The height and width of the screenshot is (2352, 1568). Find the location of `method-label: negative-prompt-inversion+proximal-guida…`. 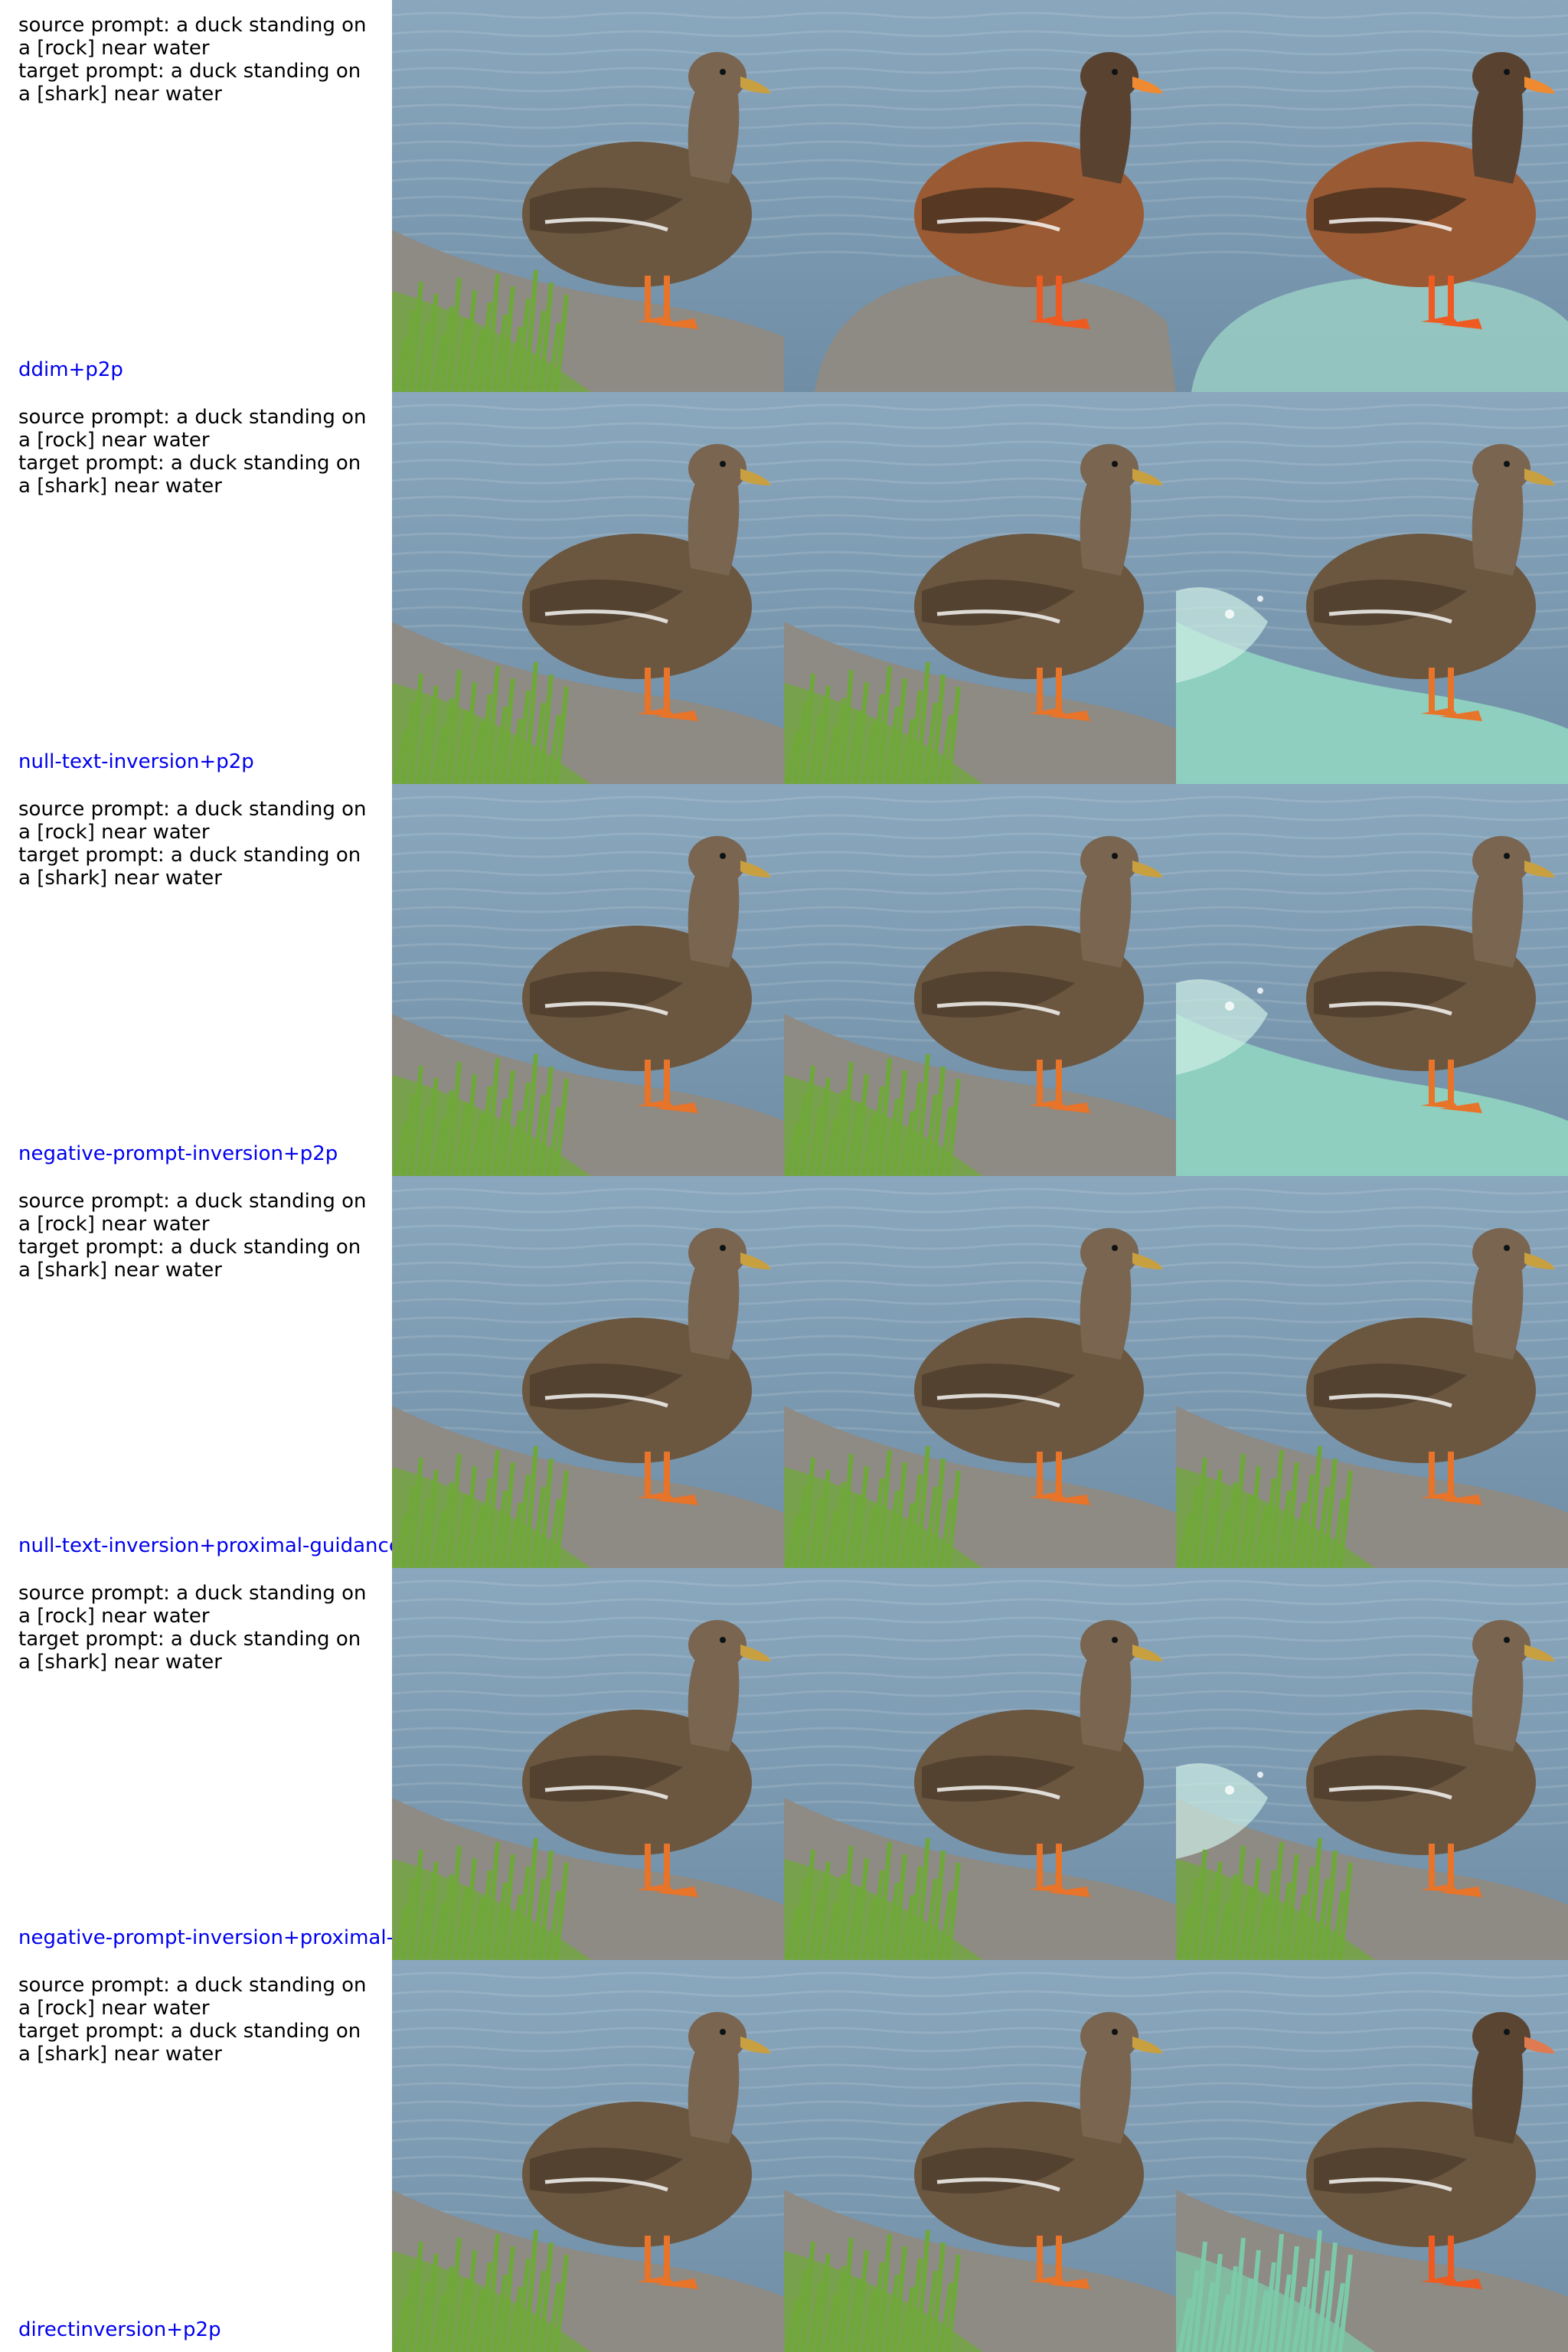

method-label: negative-prompt-inversion+proximal-guida… is located at coordinates (205, 1937).